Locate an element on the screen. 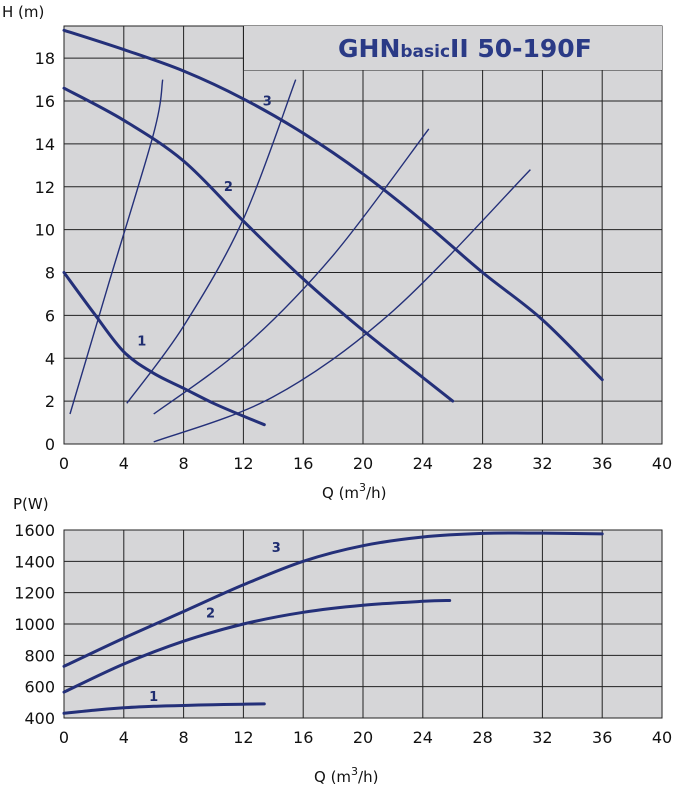  head-x-tick-label: 24 is located at coordinates (423, 463).